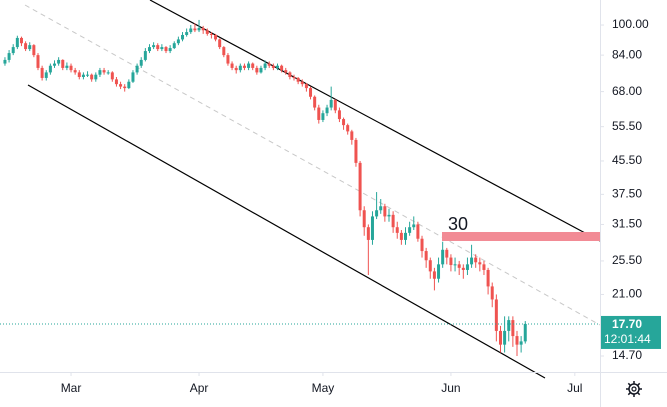 The width and height of the screenshot is (667, 407). I want to click on last-price-box, so click(631, 332).